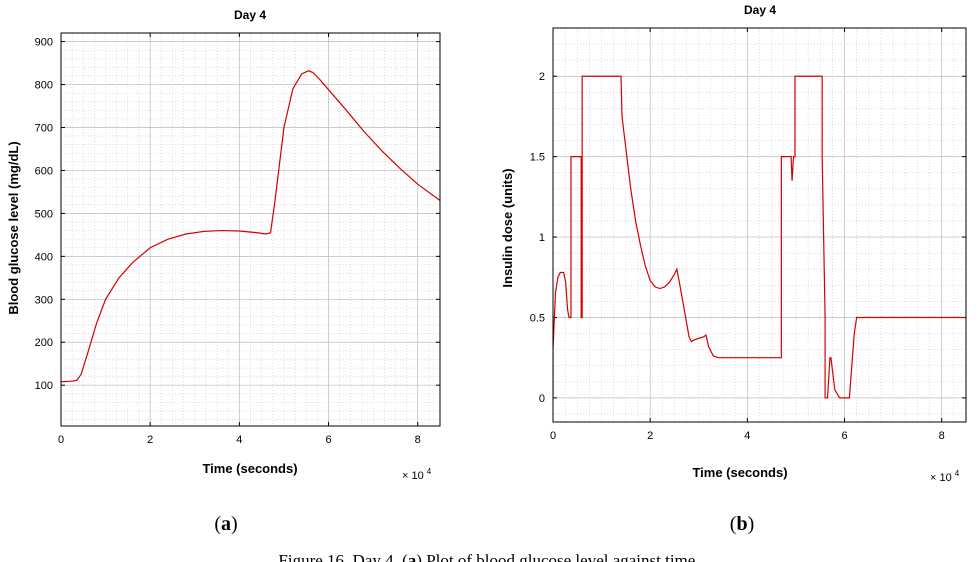 This screenshot has width=978, height=562. I want to click on insulin-x-axis-label: Time (seconds), so click(739, 472).